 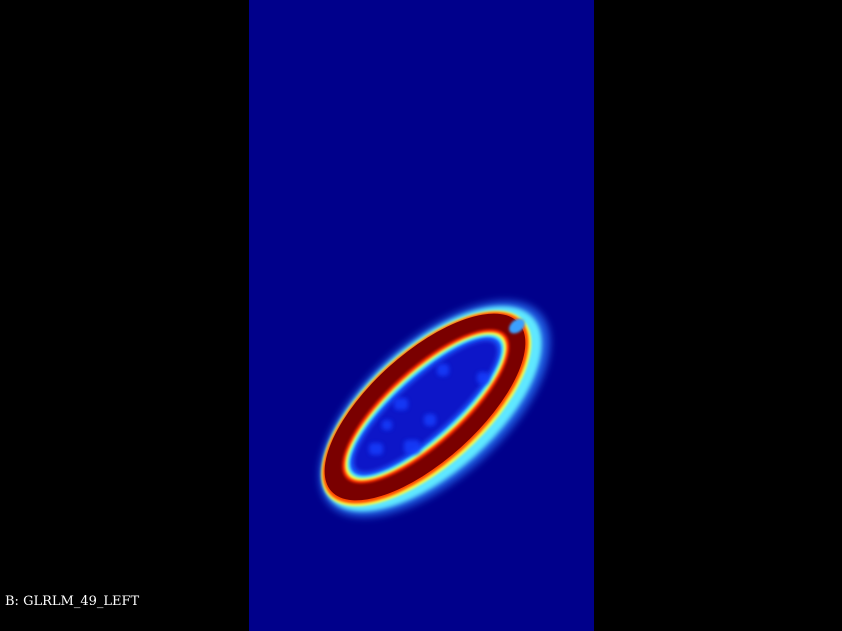 I want to click on image-label: B: GLRLM_49_LEFT, so click(x=72, y=601).